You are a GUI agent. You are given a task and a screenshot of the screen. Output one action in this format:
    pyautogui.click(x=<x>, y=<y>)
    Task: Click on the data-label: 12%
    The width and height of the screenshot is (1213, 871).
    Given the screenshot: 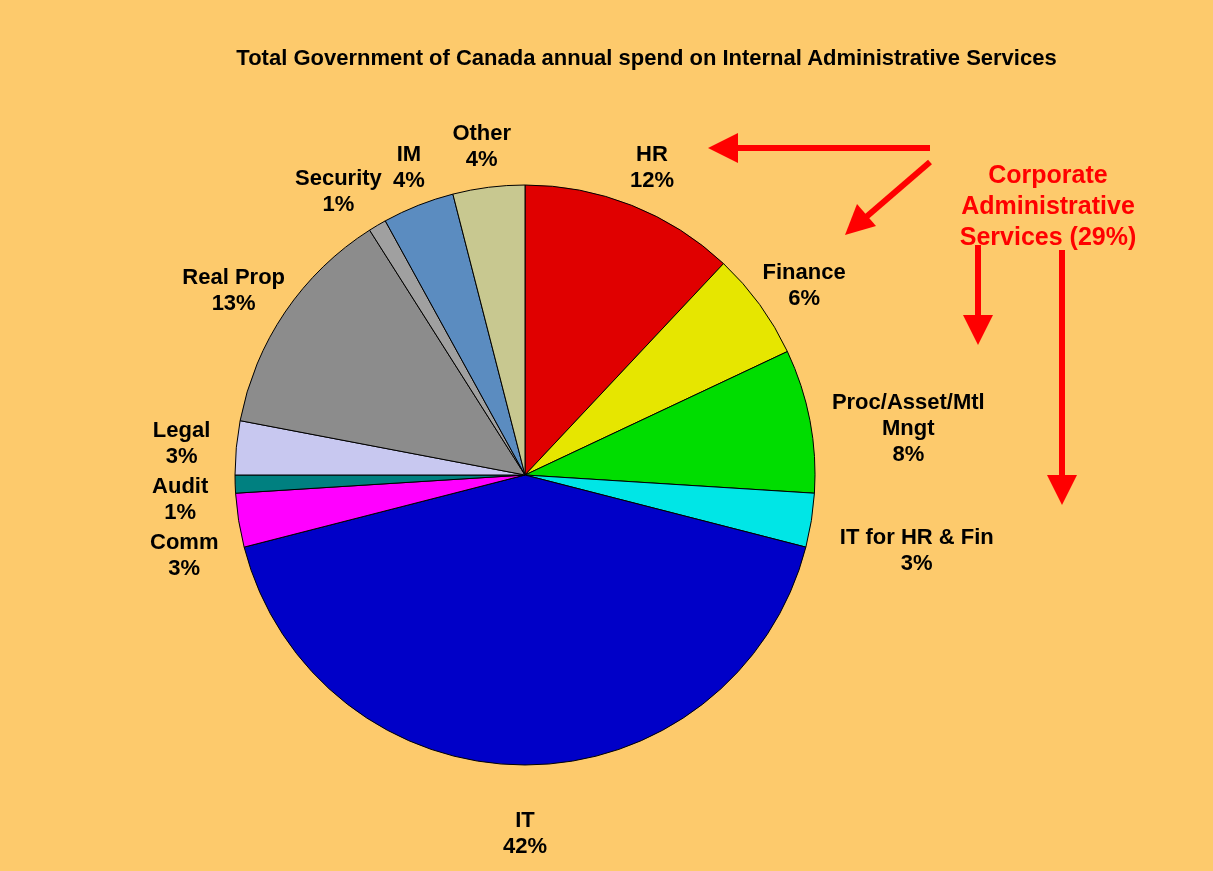 What is the action you would take?
    pyautogui.click(x=652, y=180)
    